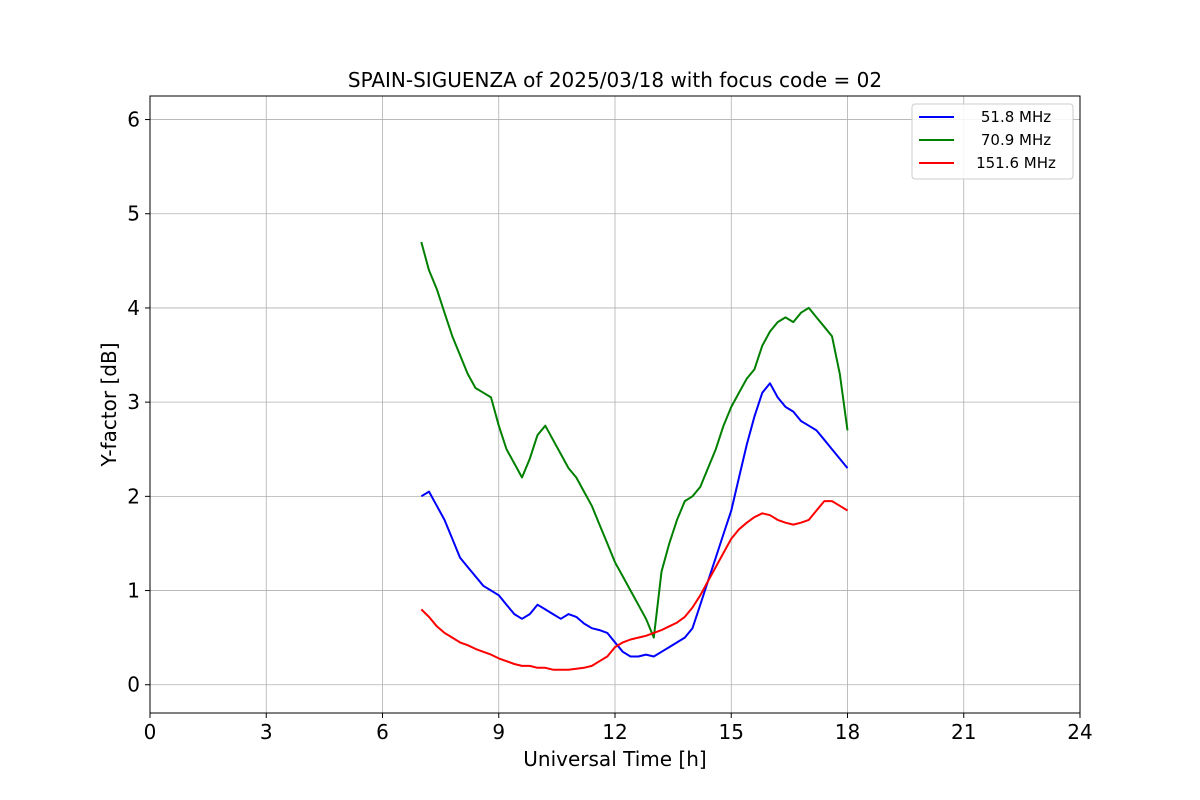 This screenshot has width=1200, height=800. Describe the element at coordinates (847, 732) in the screenshot. I see `x-tick-label: 18` at that location.